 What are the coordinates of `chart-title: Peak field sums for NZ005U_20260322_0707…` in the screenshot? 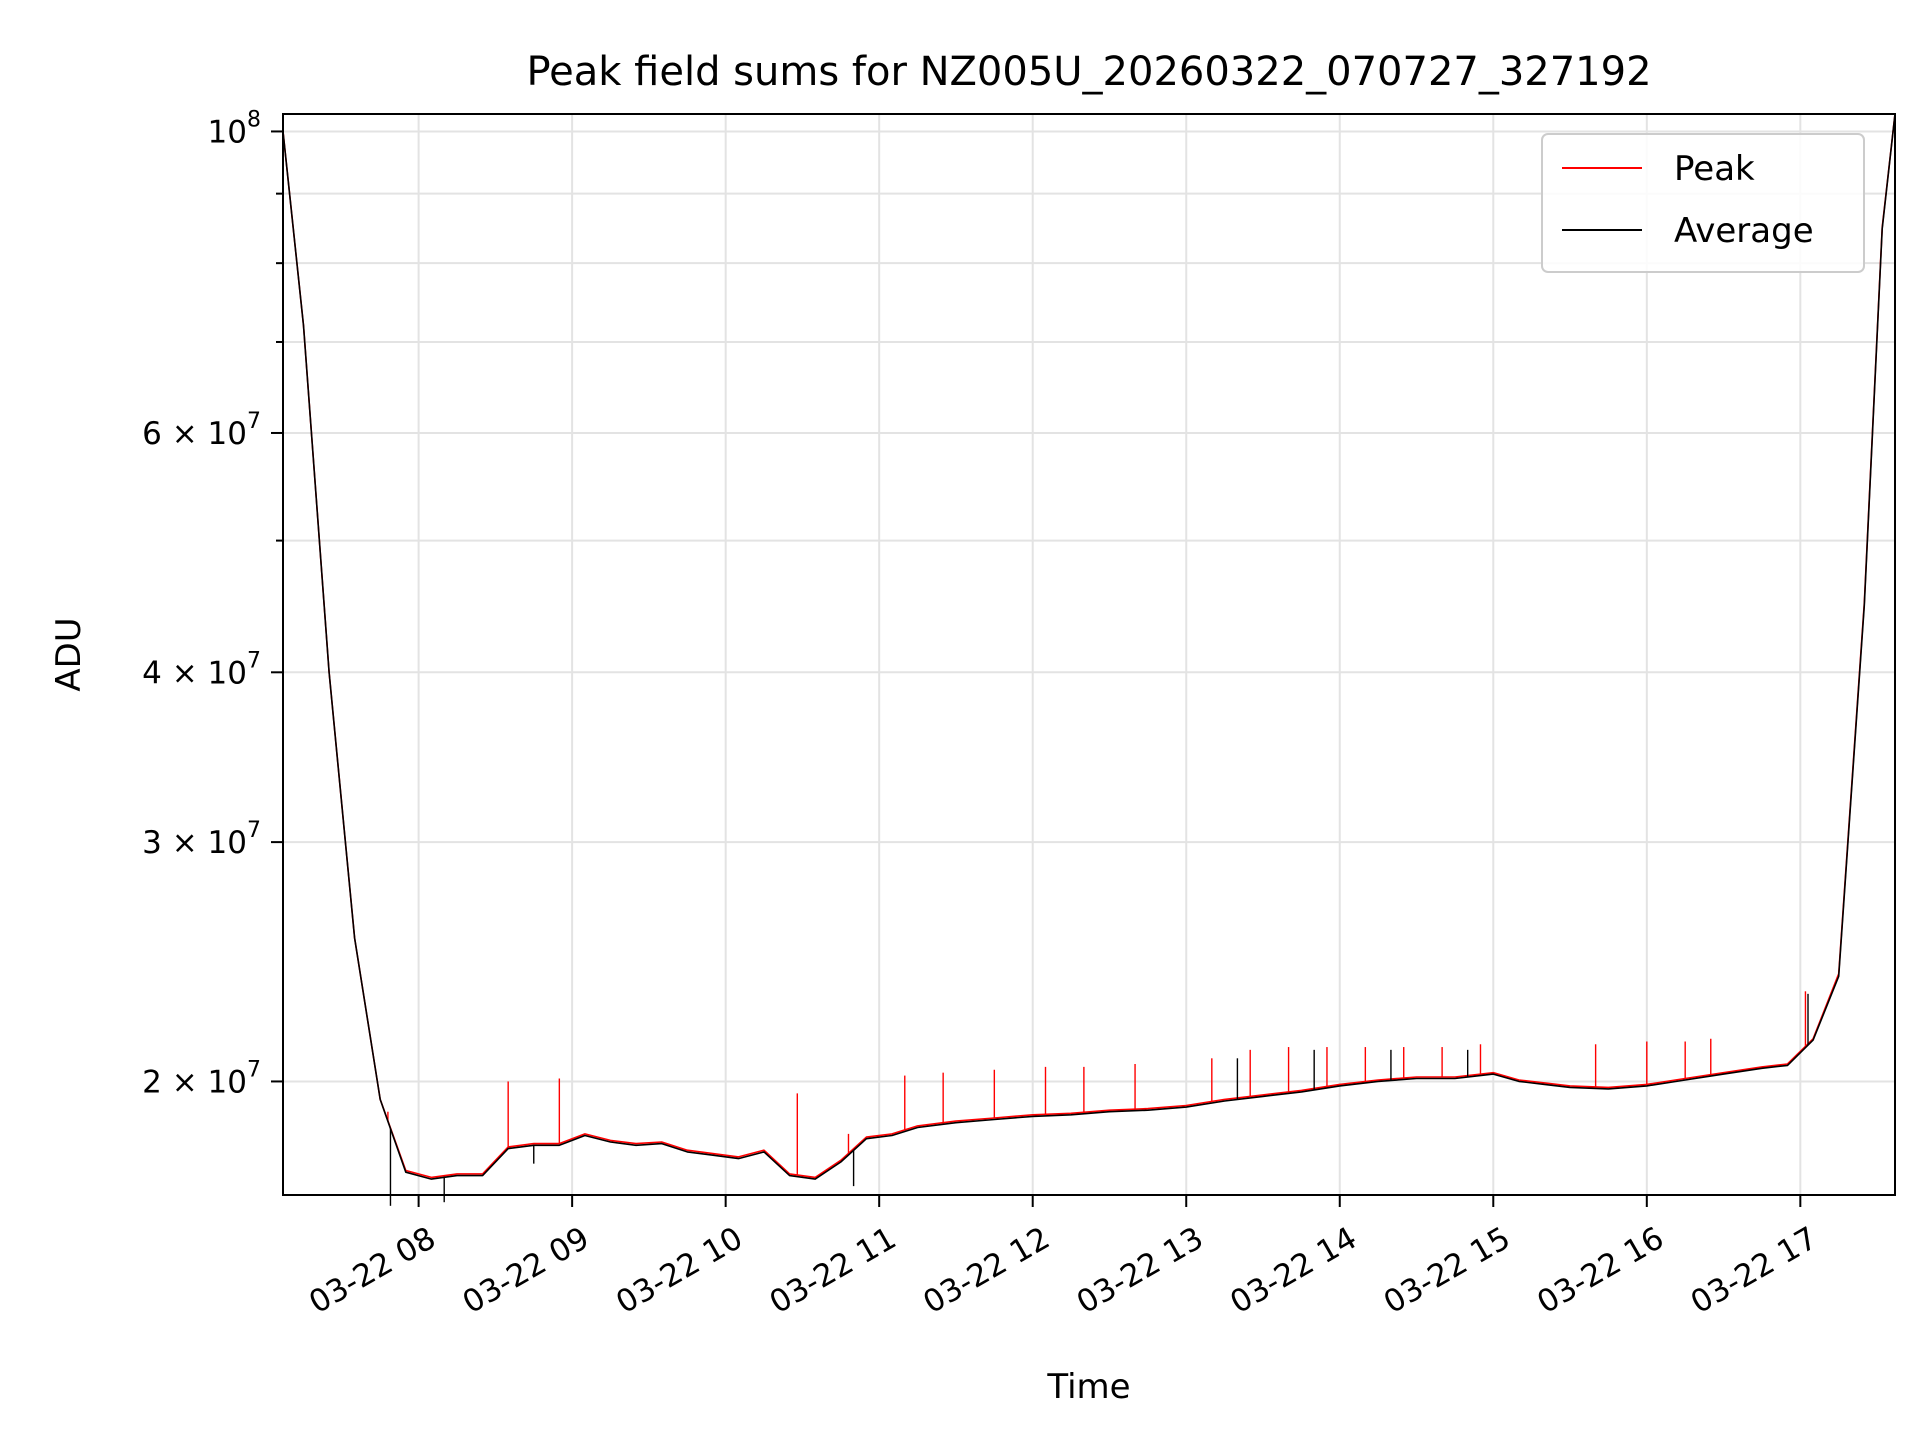 It's located at (1088, 72).